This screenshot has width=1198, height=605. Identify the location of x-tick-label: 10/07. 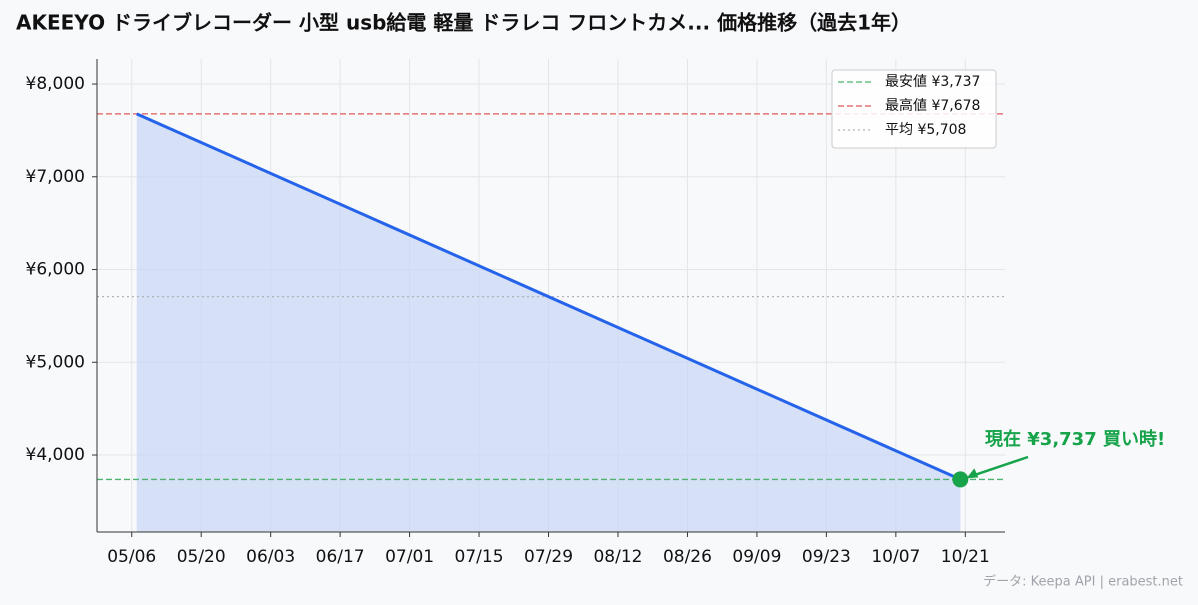
(895, 557).